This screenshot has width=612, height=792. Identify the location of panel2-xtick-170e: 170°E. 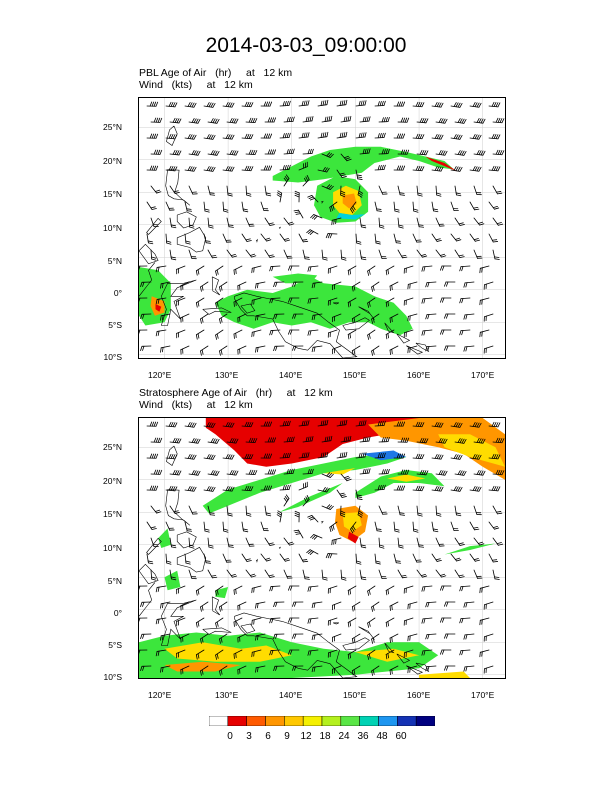
(483, 695).